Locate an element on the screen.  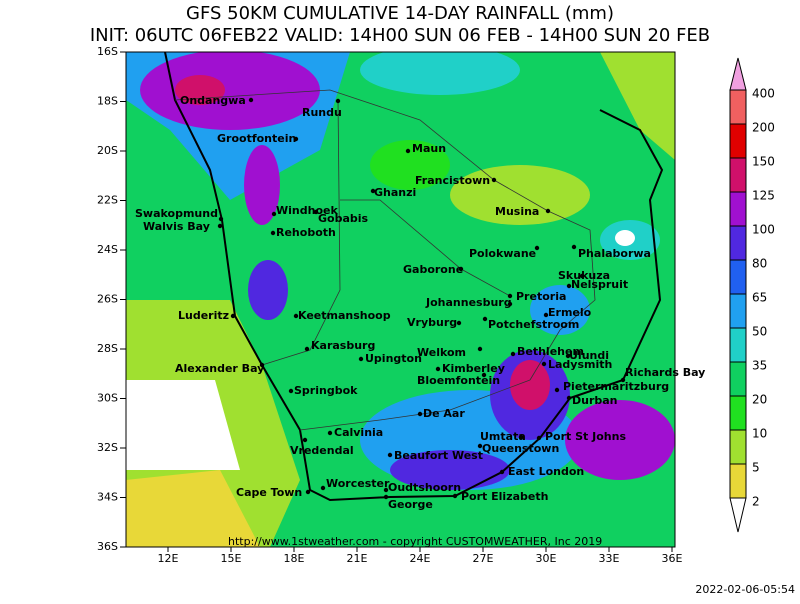
lat-label: 36S is located at coordinates (107, 546).